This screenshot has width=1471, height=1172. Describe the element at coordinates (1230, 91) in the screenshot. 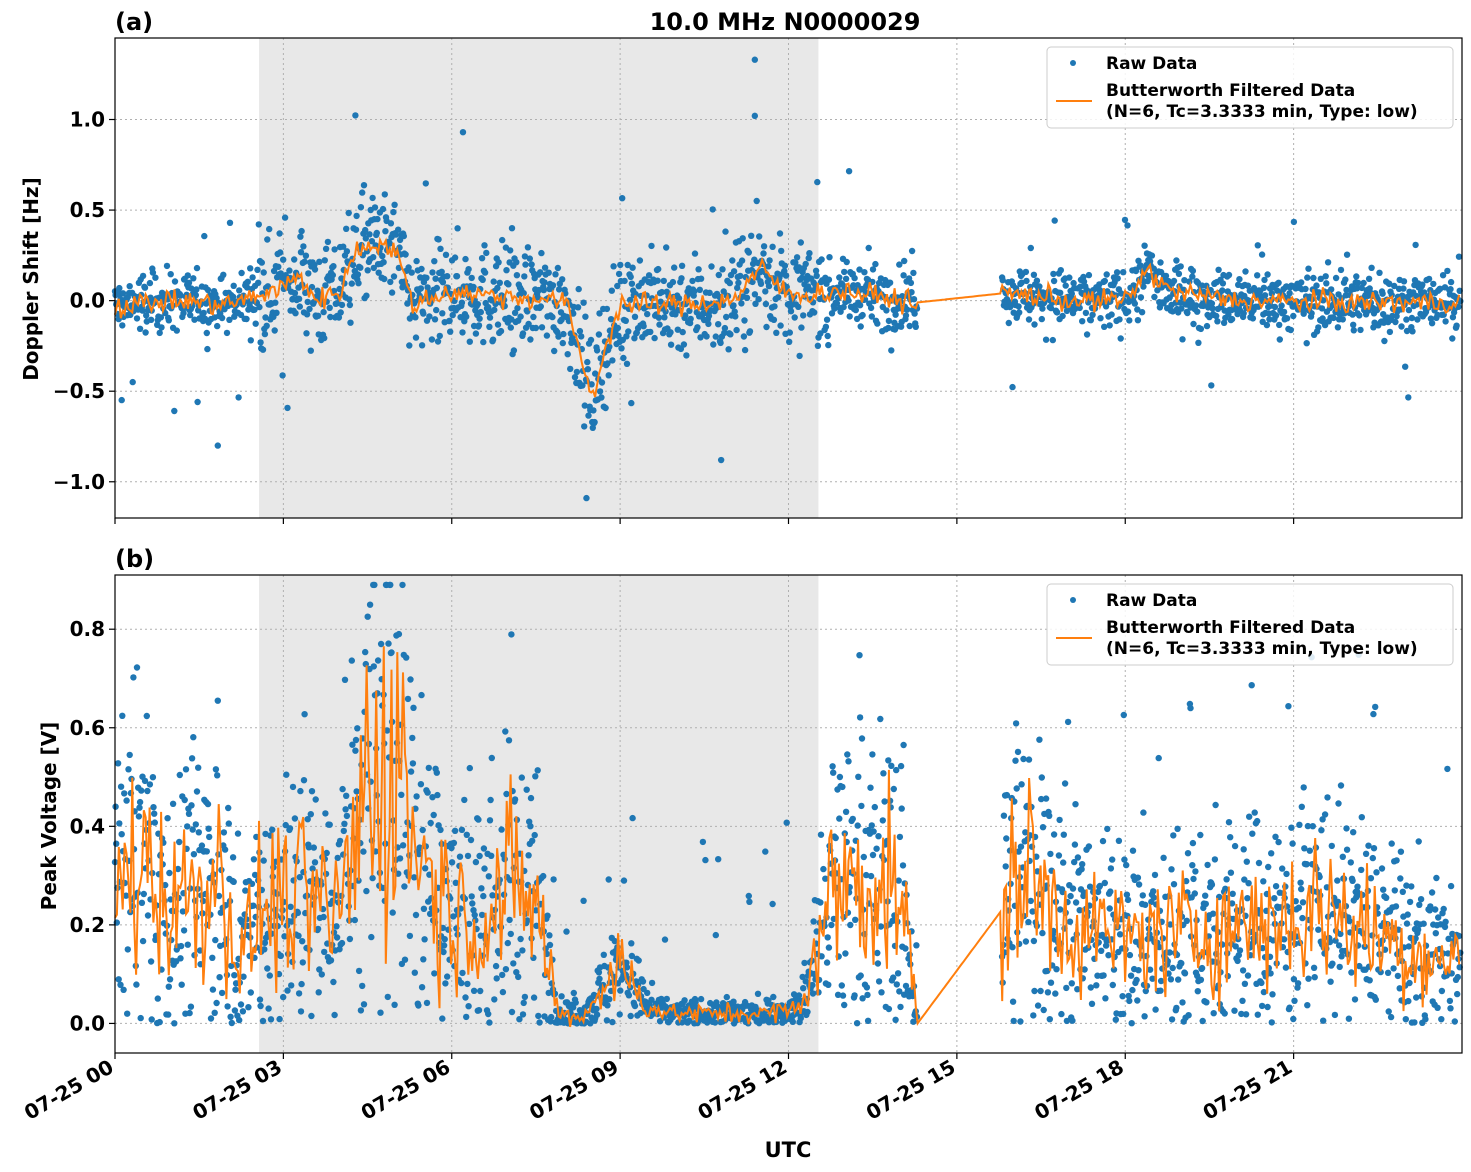

I see `legend-filtered-label-a: Butterworth Filtered Data` at that location.